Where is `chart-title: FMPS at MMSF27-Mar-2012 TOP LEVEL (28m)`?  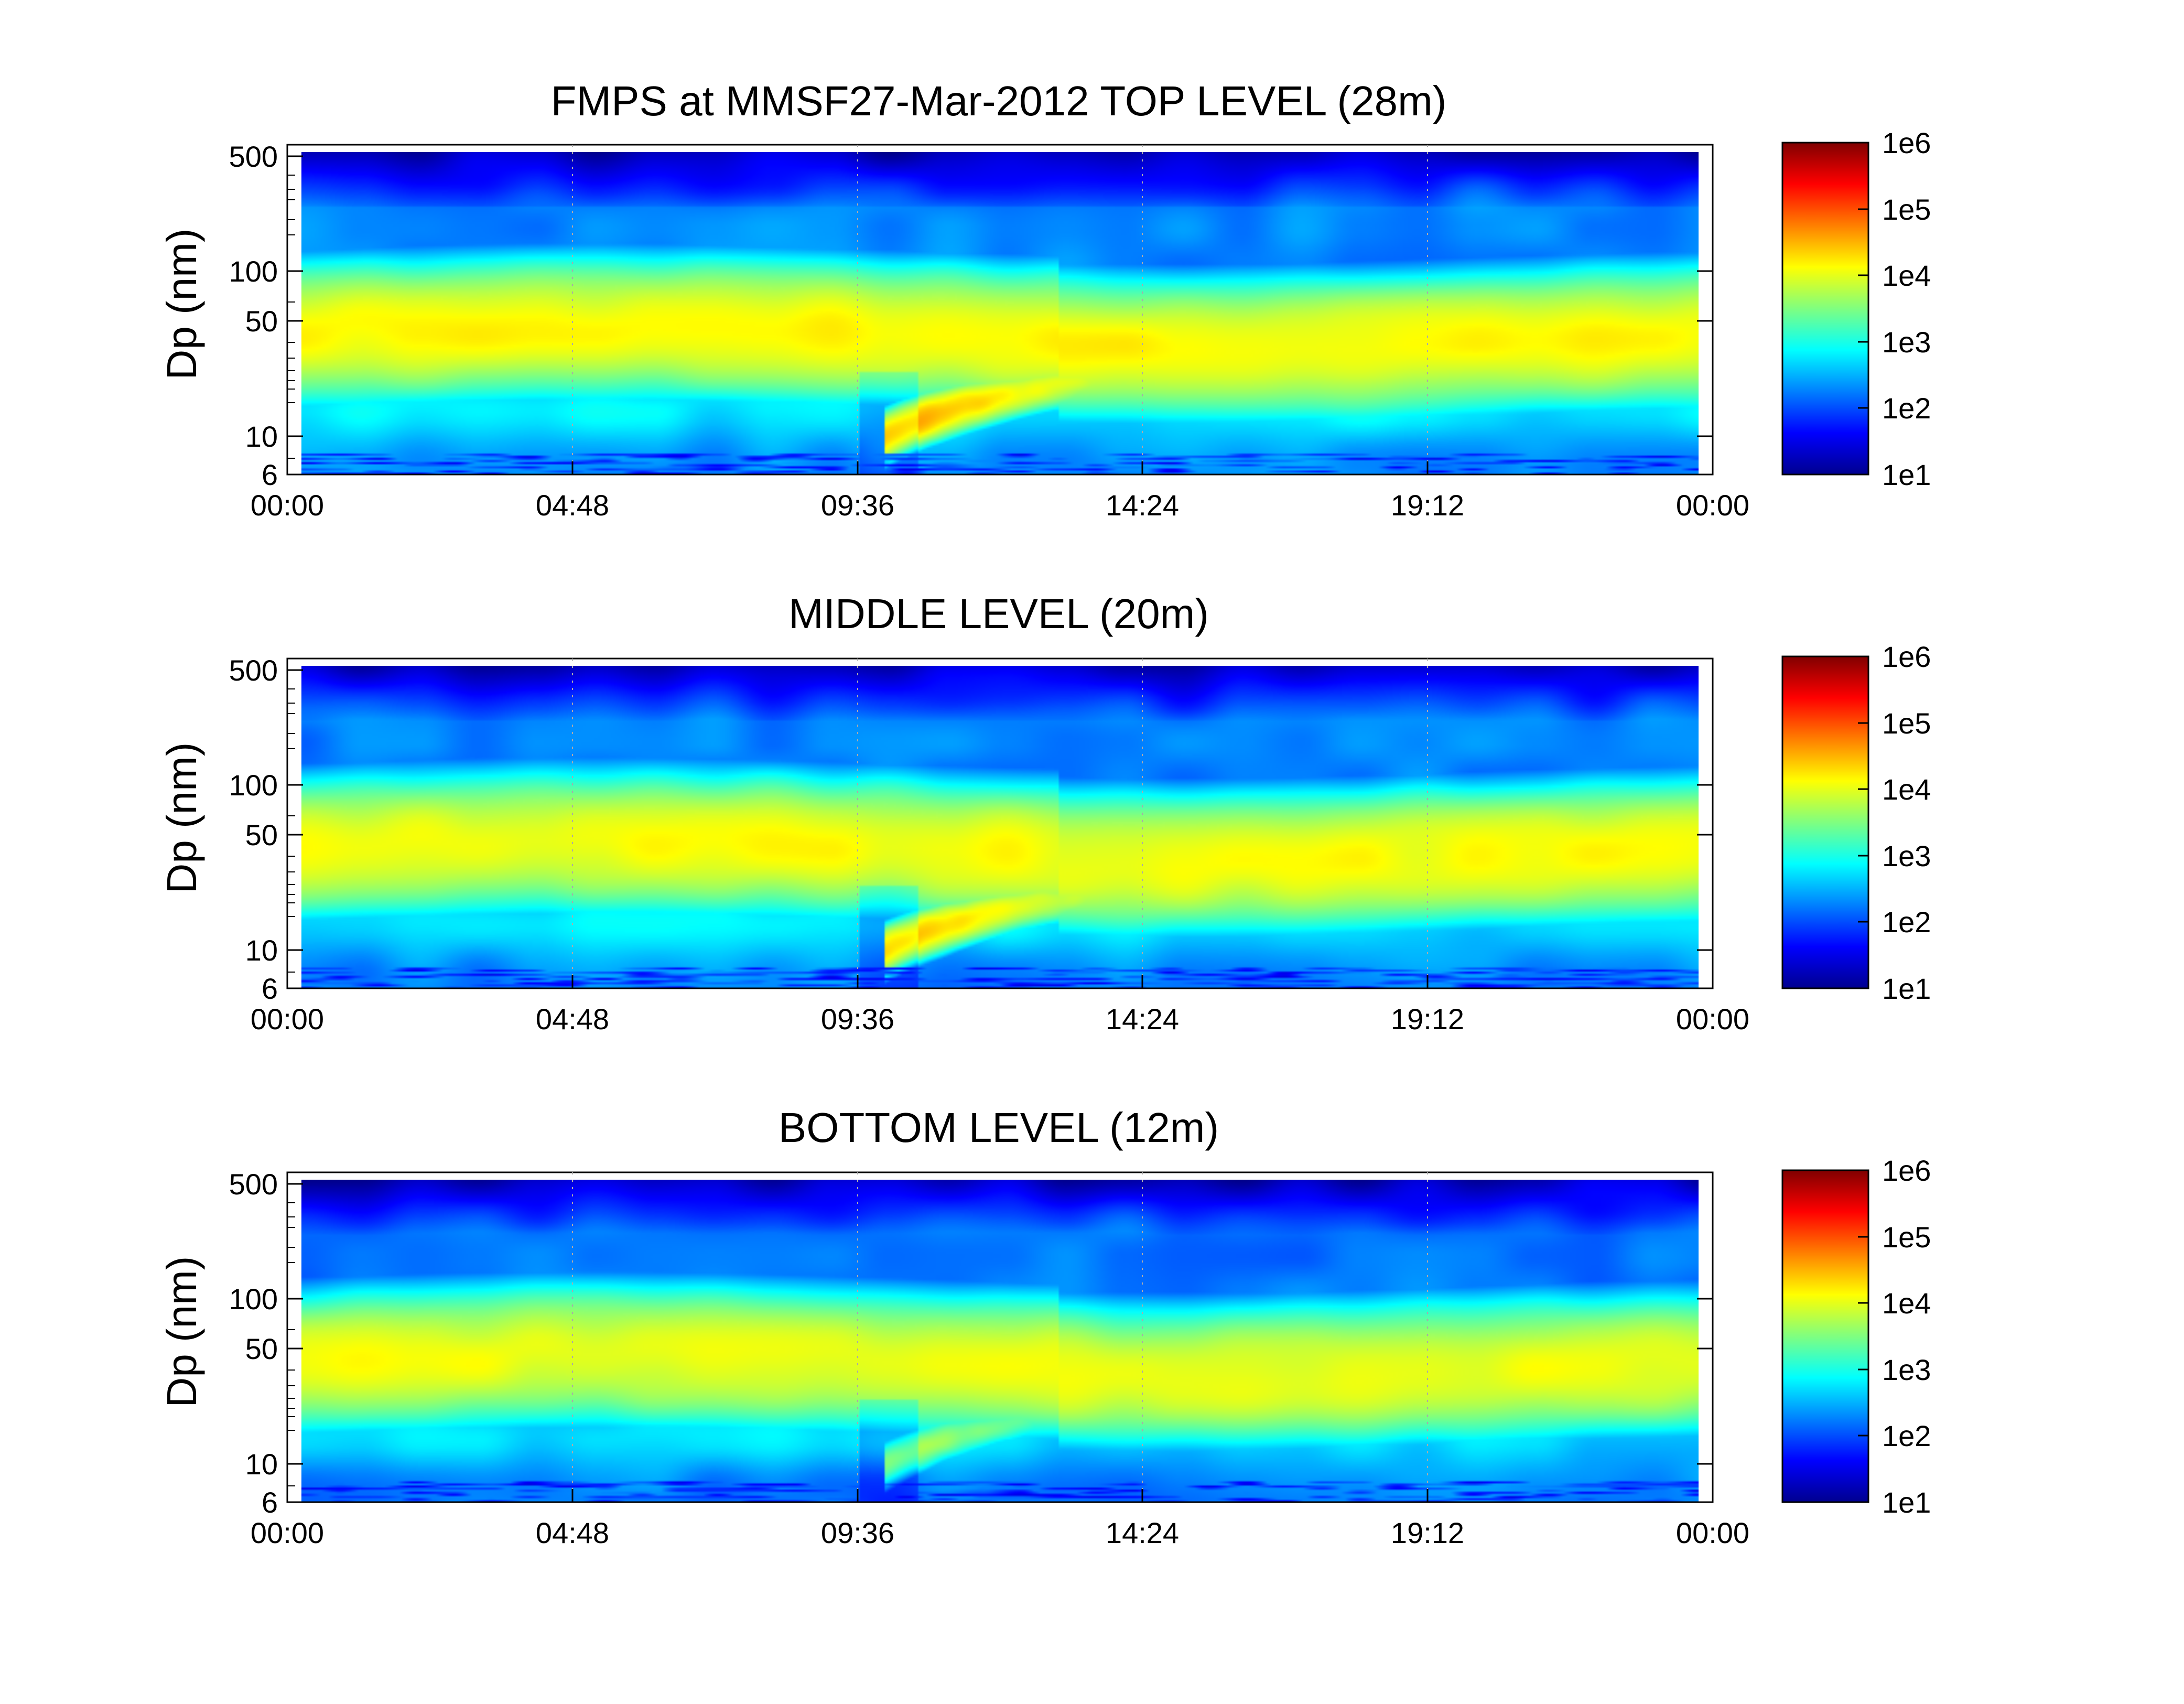 chart-title: FMPS at MMSF27-Mar-2012 TOP LEVEL (28m) is located at coordinates (999, 101).